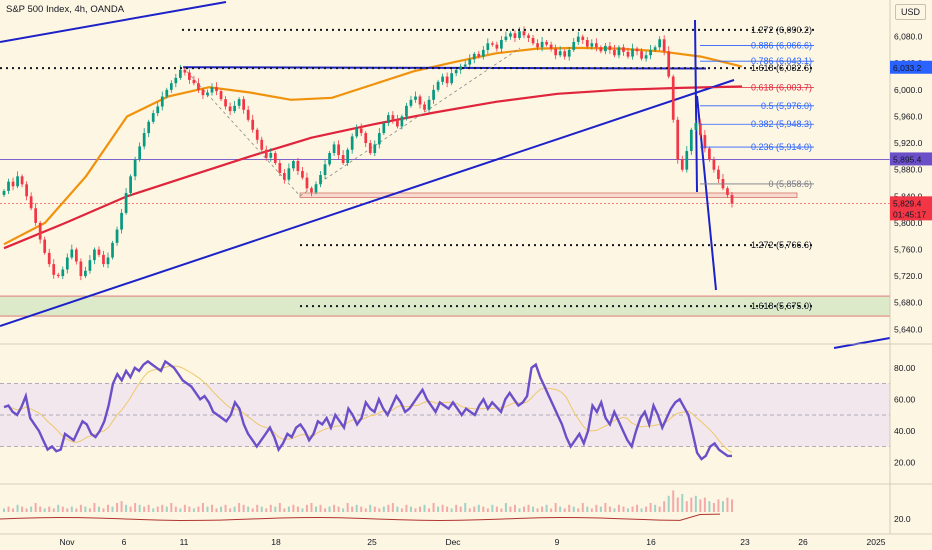 The width and height of the screenshot is (932, 550). What do you see at coordinates (781, 68) in the screenshot?
I see `fib-label-3: 1.618 (6,032.6)` at bounding box center [781, 68].